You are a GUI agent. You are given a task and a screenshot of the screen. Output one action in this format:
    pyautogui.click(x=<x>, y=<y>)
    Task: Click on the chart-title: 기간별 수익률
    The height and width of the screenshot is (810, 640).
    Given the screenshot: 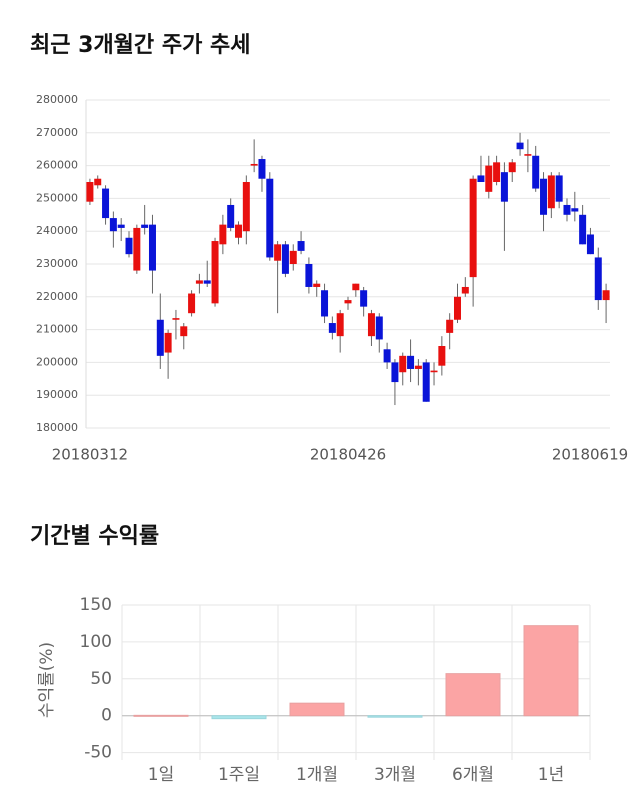 What is the action you would take?
    pyautogui.click(x=94, y=536)
    